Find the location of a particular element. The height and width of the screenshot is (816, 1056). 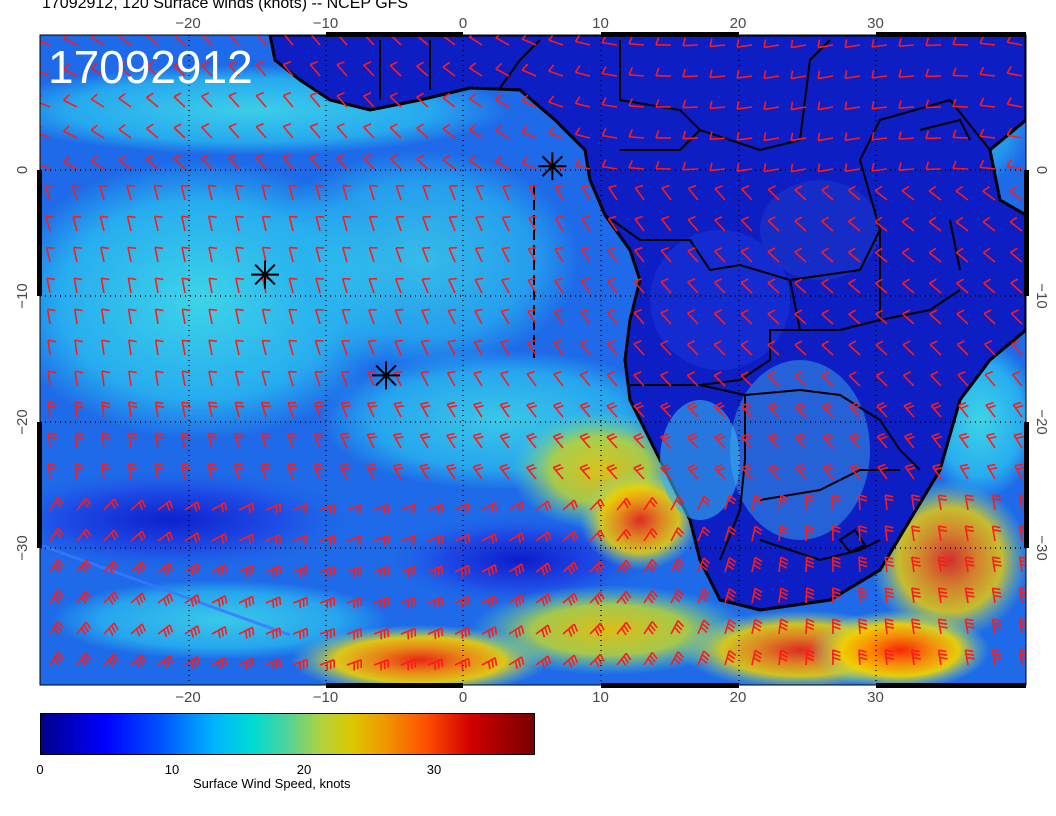

lat-label-left: −30 is located at coordinates (22, 547).